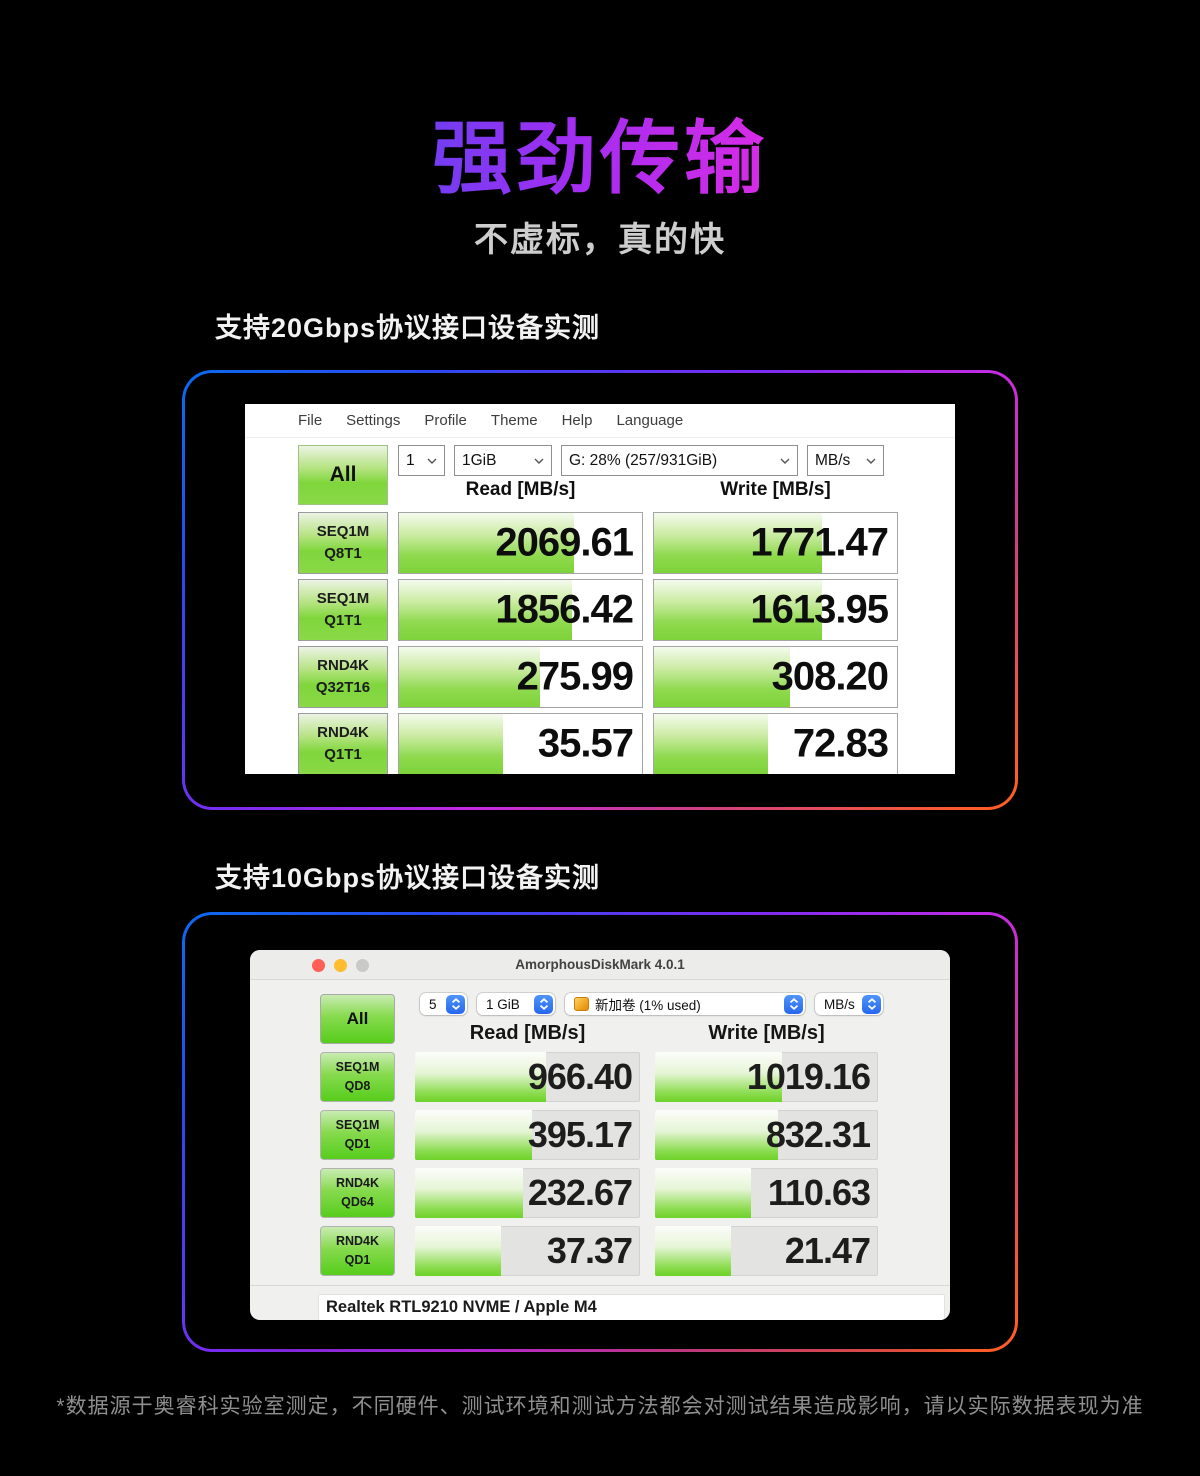 This screenshot has height=1476, width=1200. I want to click on read-value: 37.37, so click(589, 1250).